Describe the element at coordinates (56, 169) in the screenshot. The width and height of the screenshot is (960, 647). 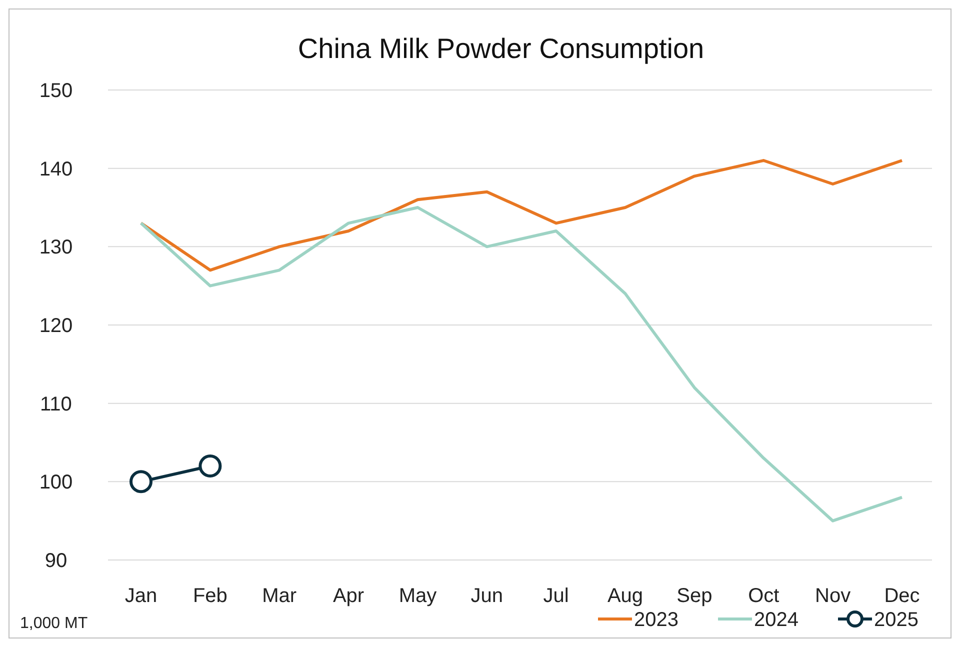
I see `y-tick-label: 140` at that location.